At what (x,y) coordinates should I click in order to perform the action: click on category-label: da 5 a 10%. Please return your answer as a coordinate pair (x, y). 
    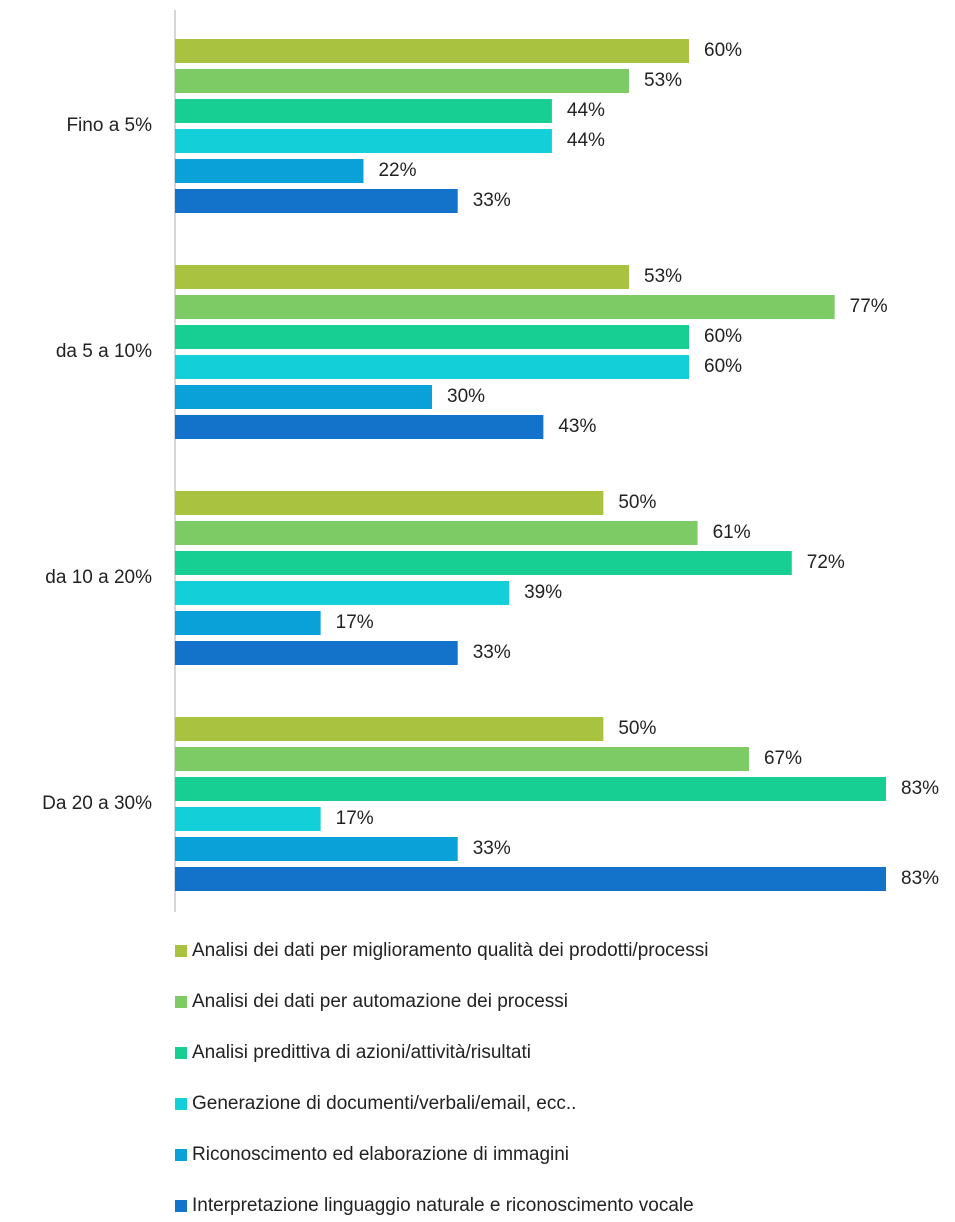
    Looking at the image, I should click on (104, 351).